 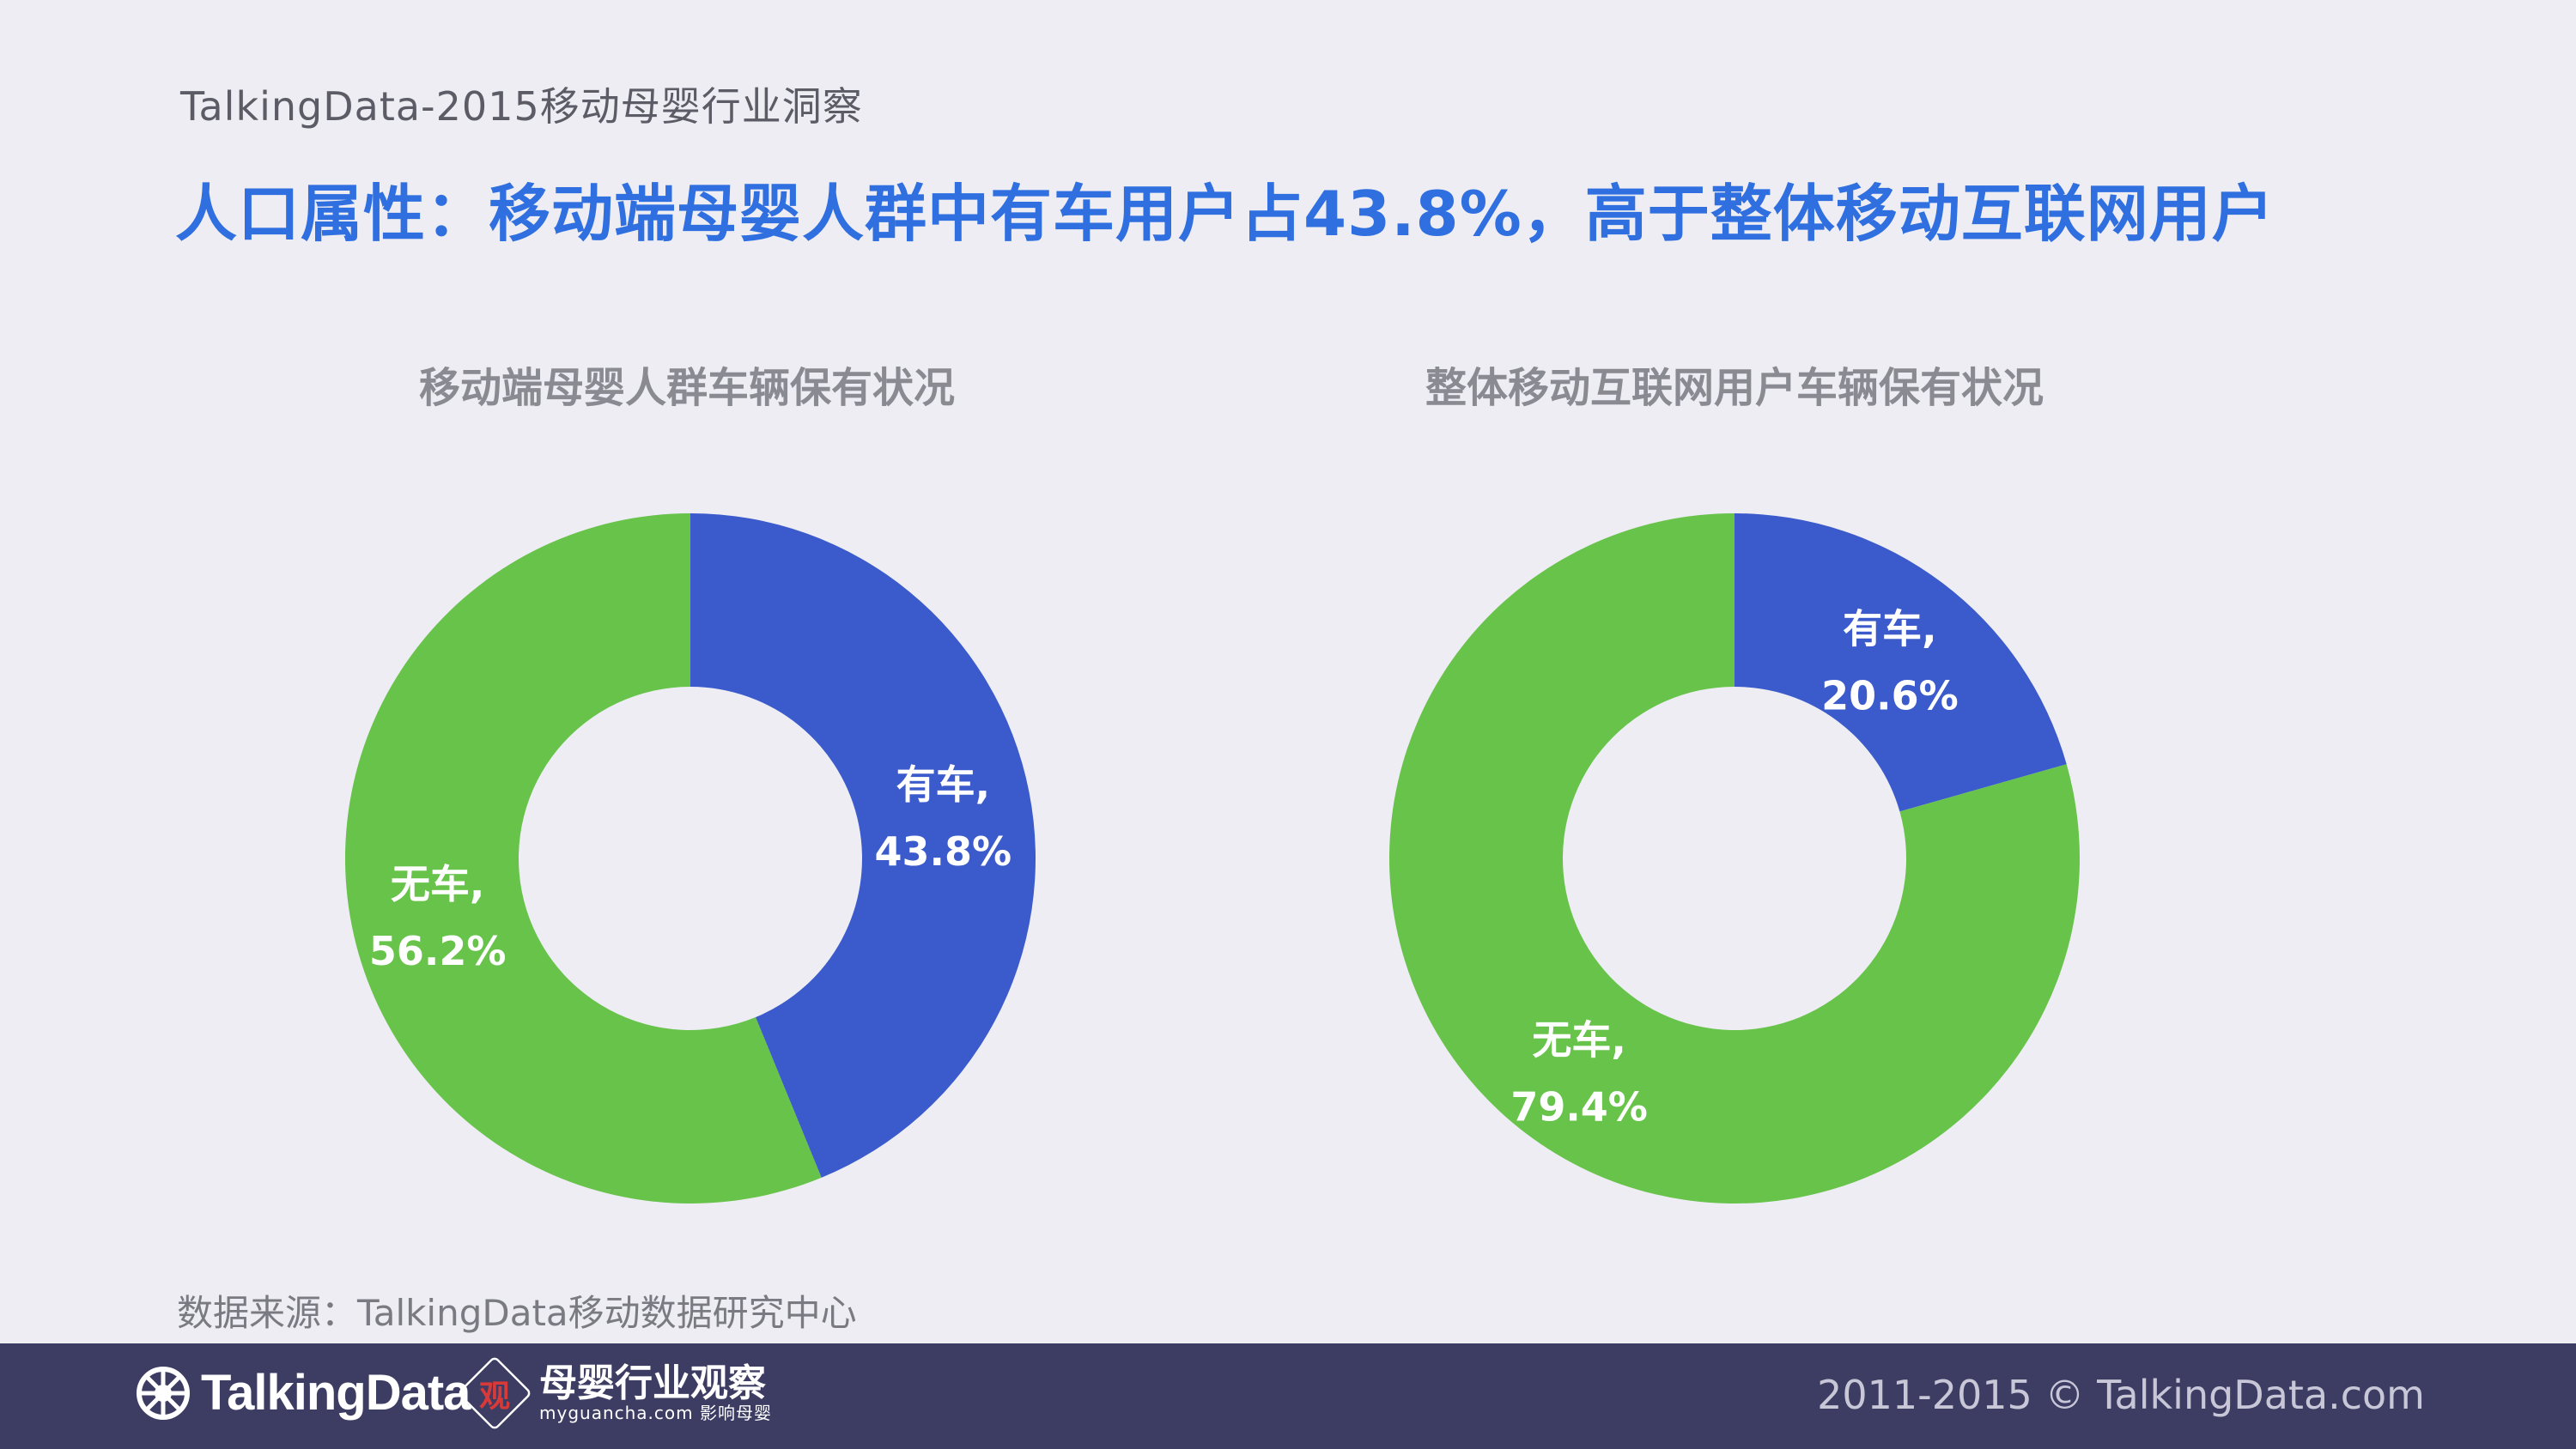 I want to click on donut-chart-overall: 有车, 20.6% 无车, 79.4%, so click(x=1734, y=858).